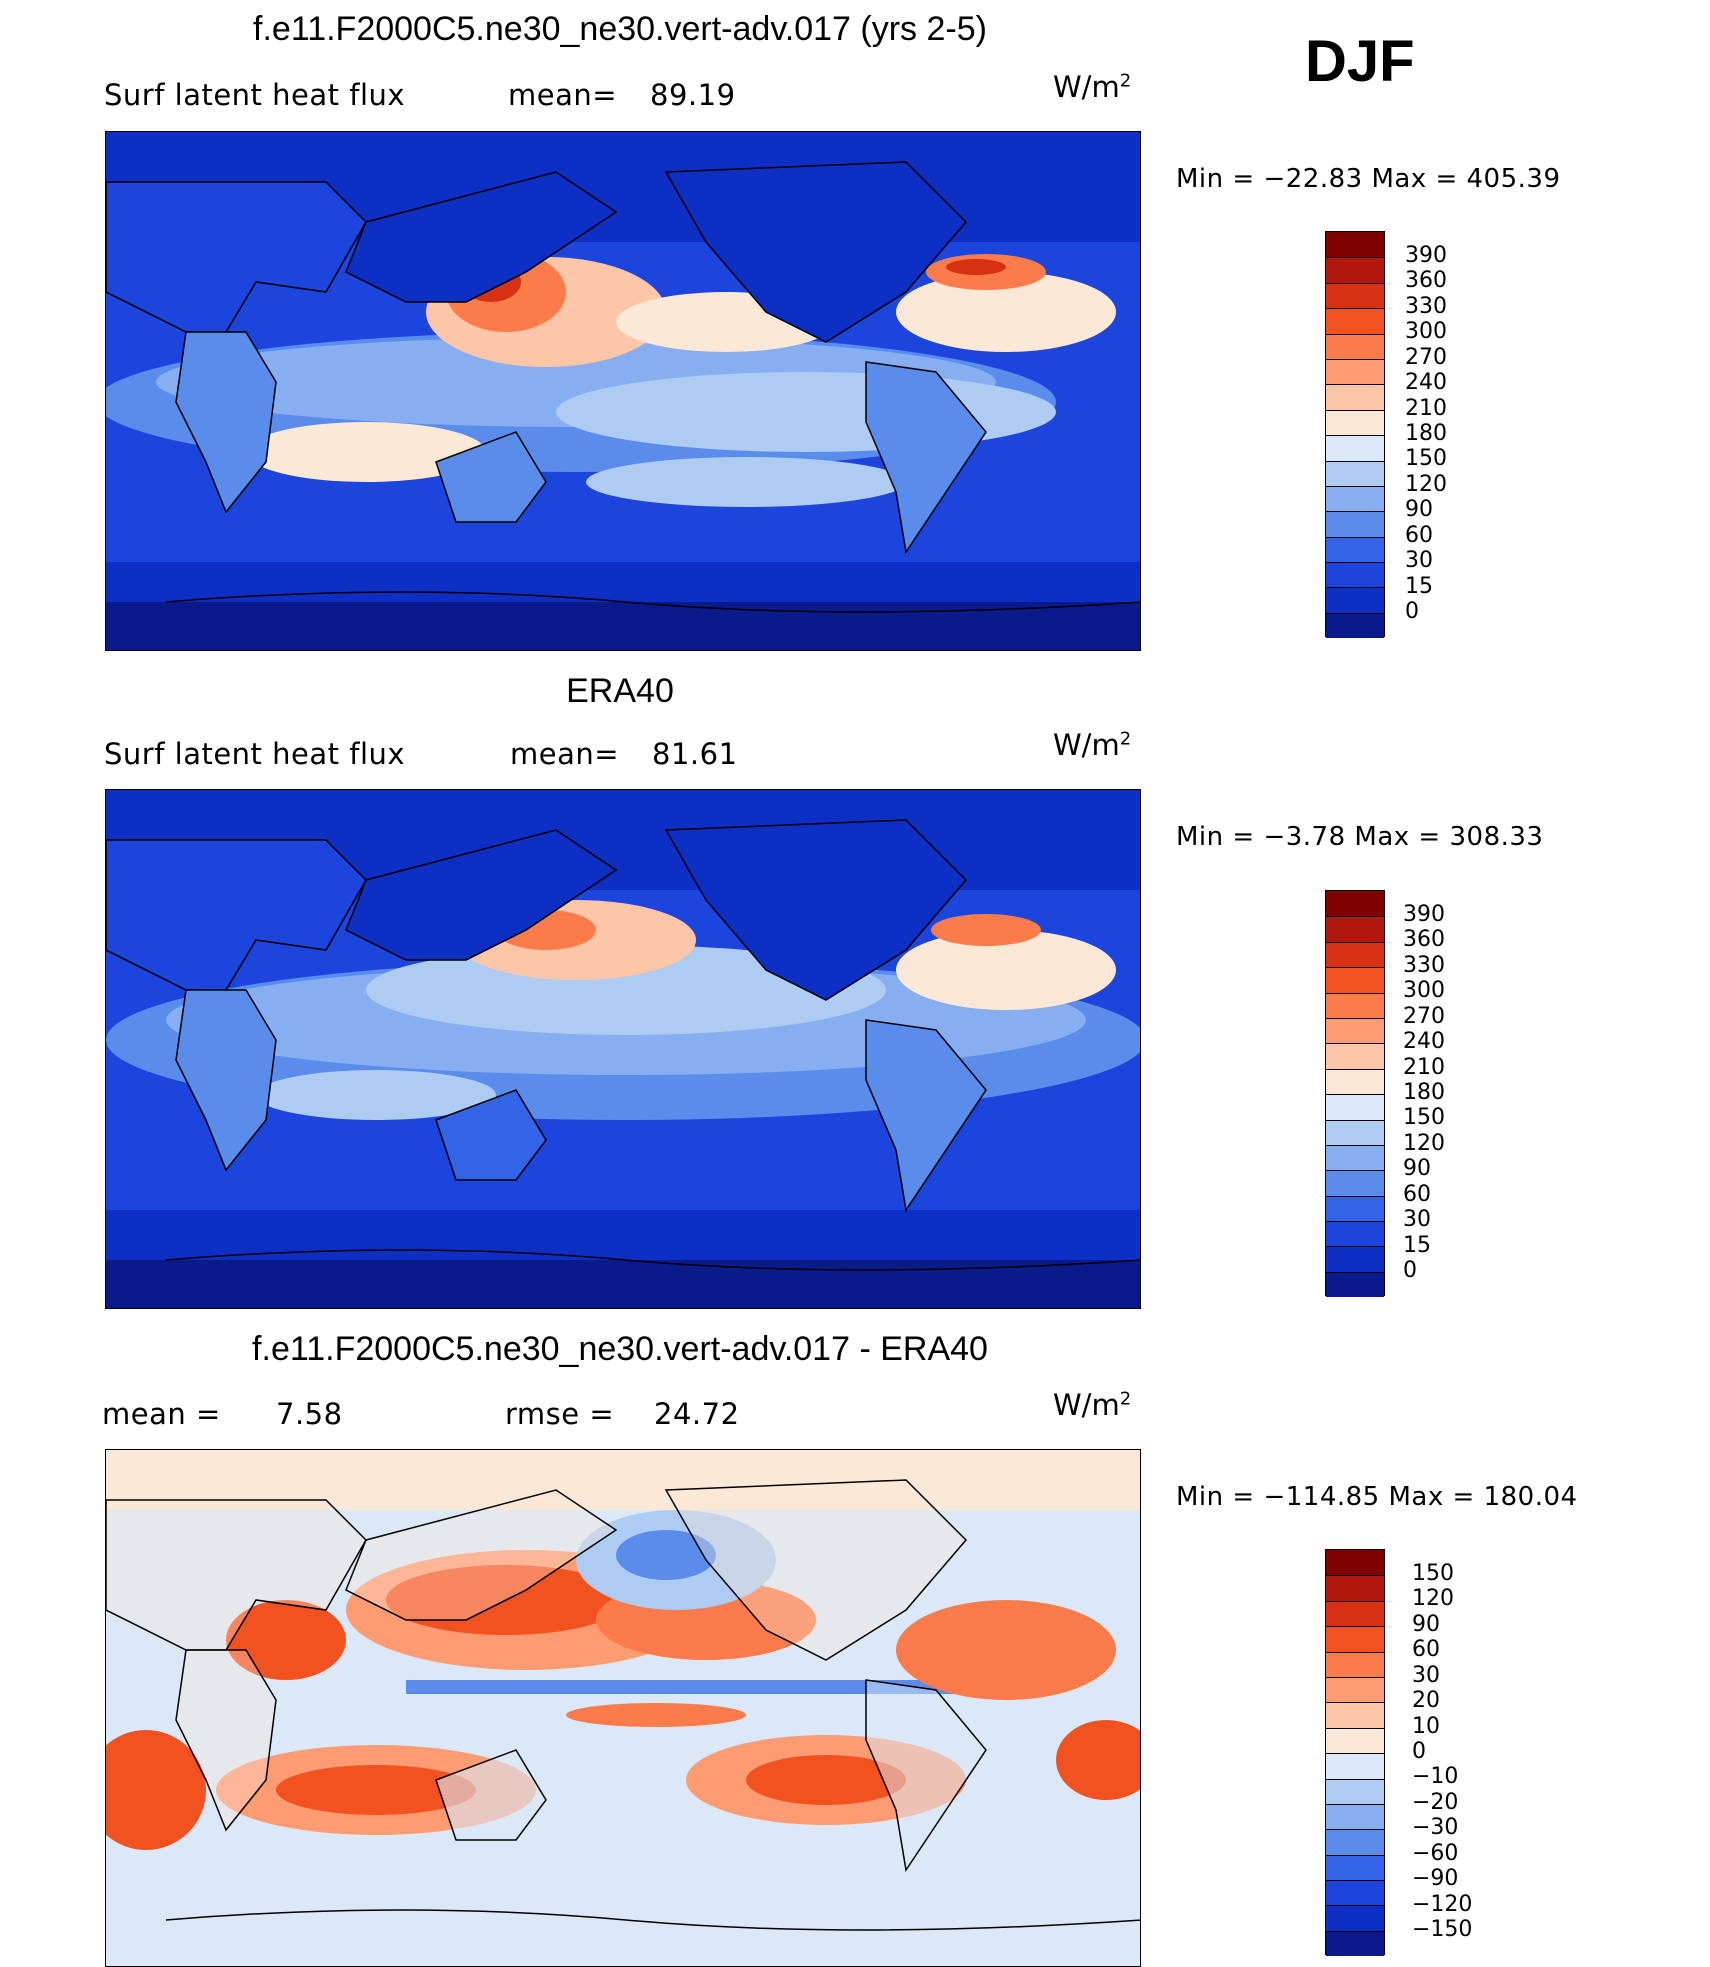  What do you see at coordinates (1426, 280) in the screenshot?
I see `panel-1-colorbar-tick: 360` at bounding box center [1426, 280].